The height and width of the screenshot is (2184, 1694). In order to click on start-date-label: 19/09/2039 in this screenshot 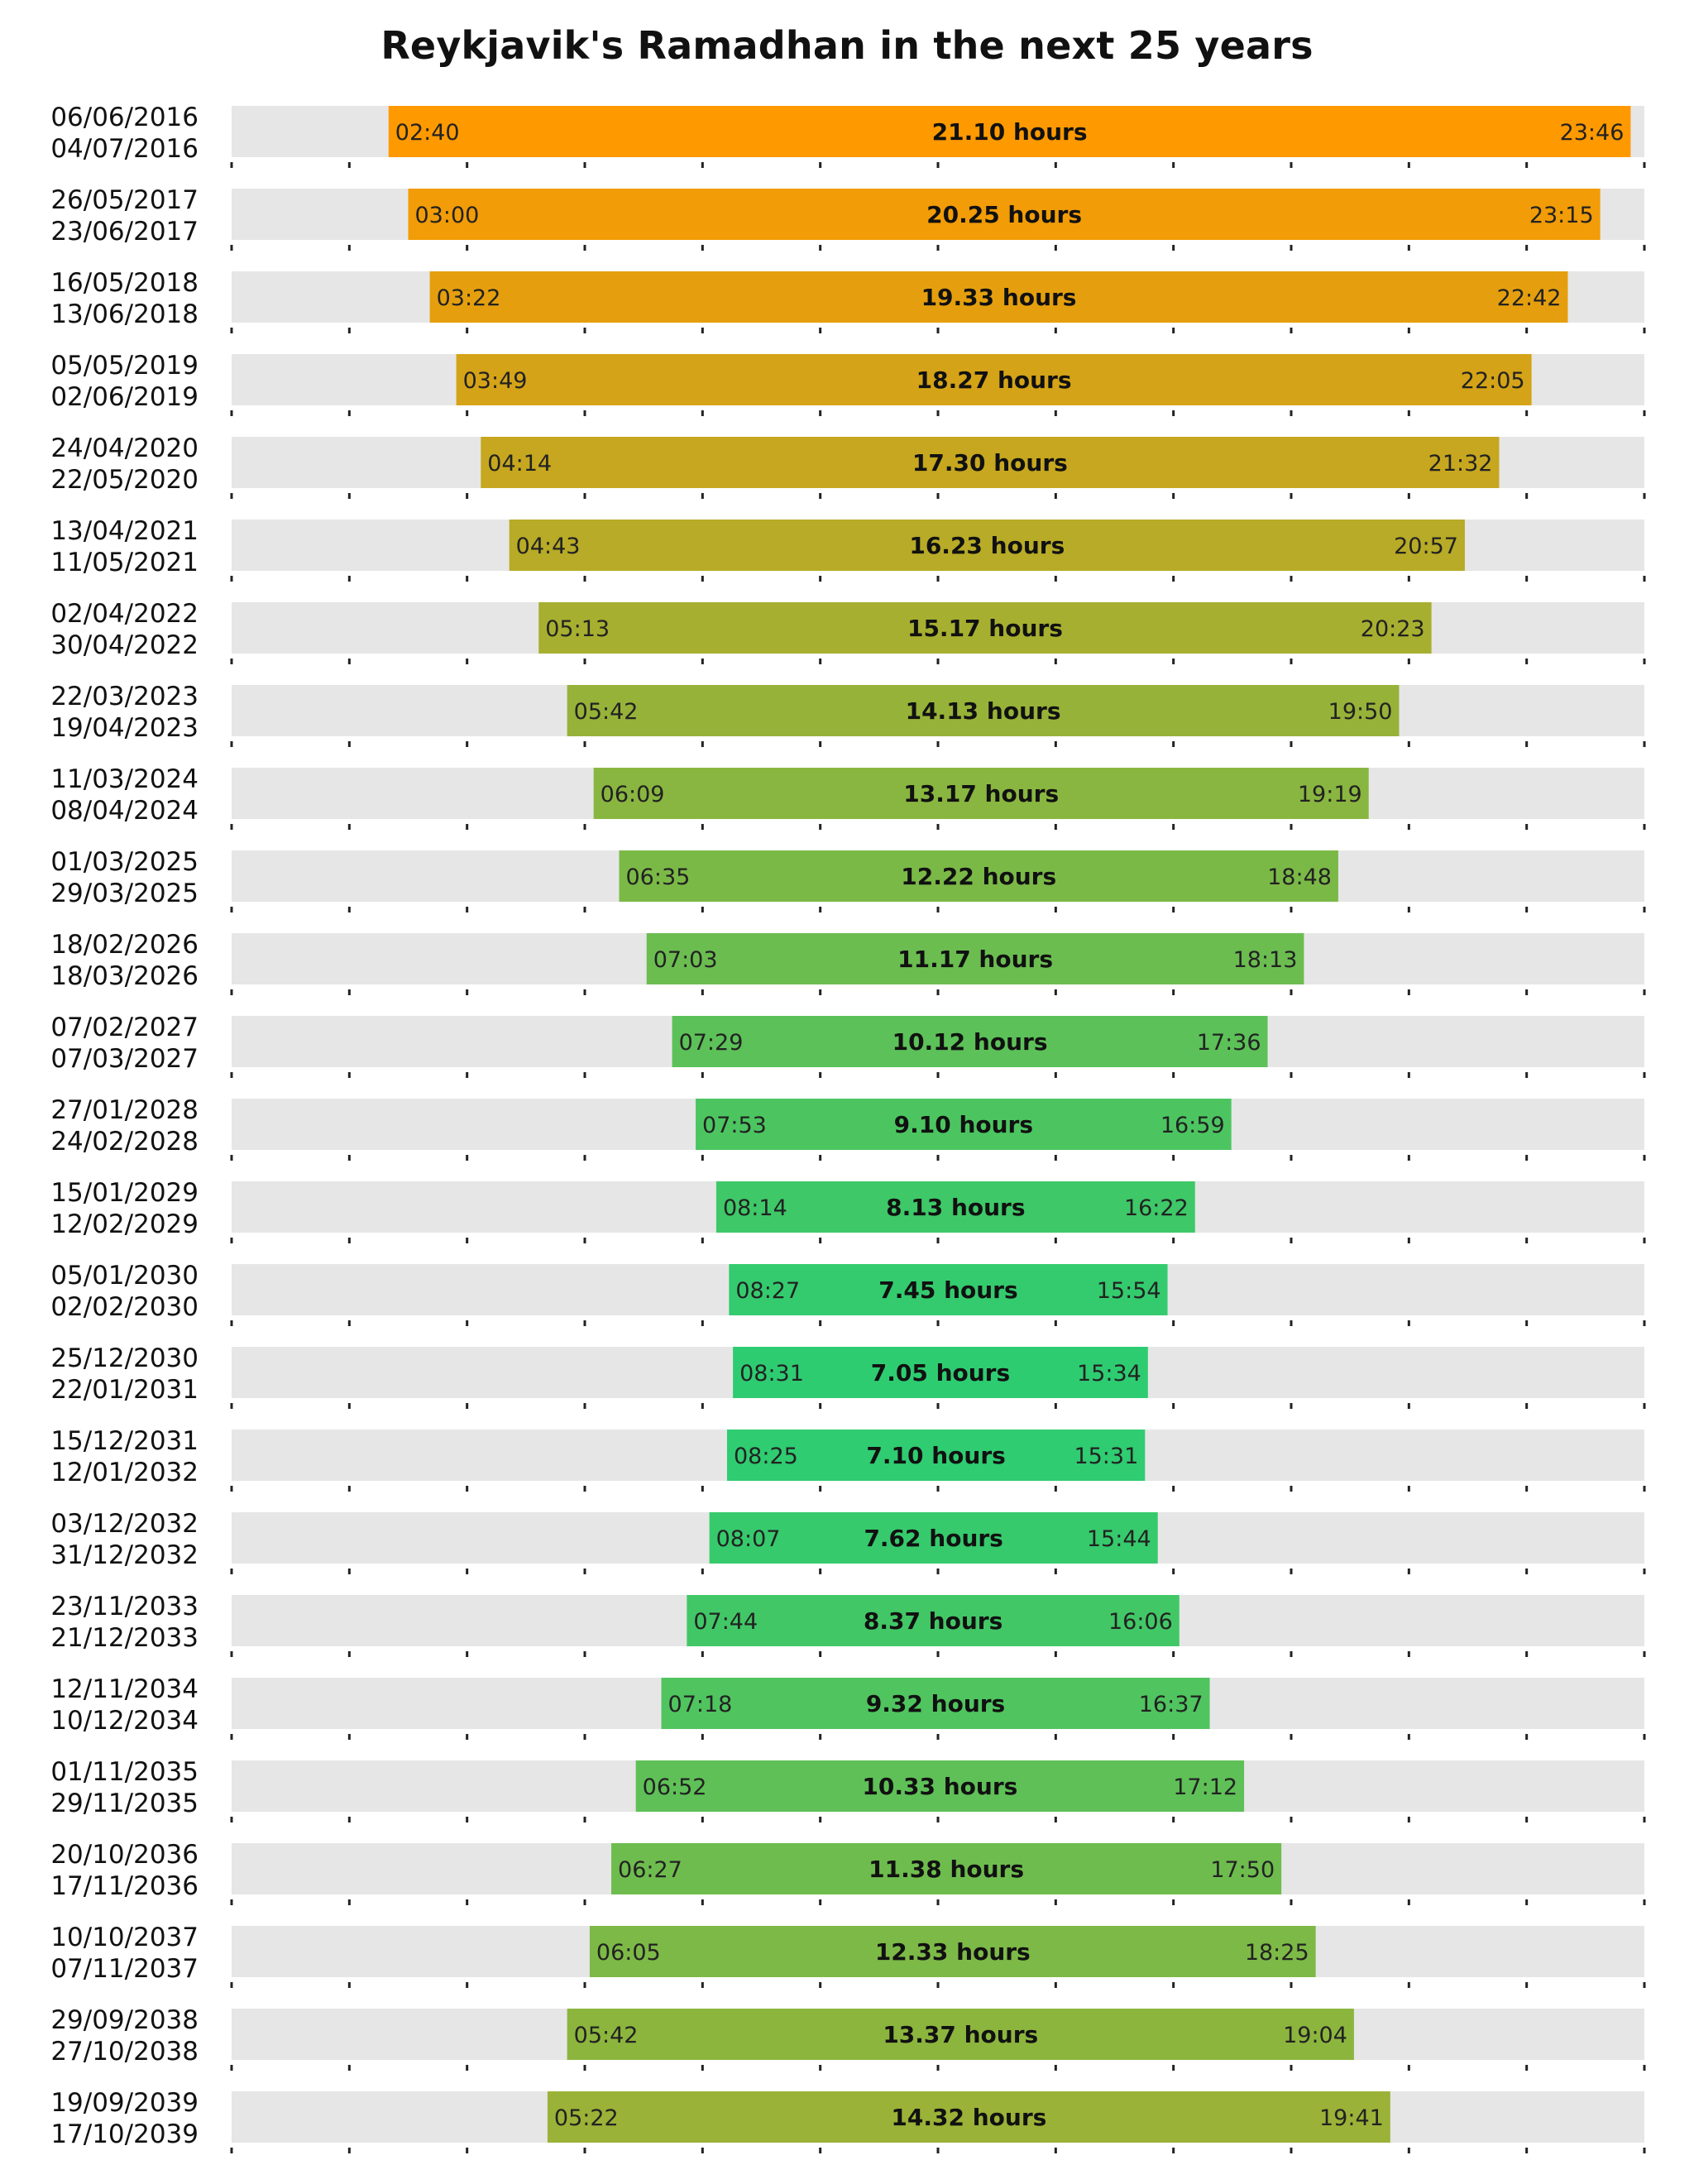, I will do `click(124, 2103)`.